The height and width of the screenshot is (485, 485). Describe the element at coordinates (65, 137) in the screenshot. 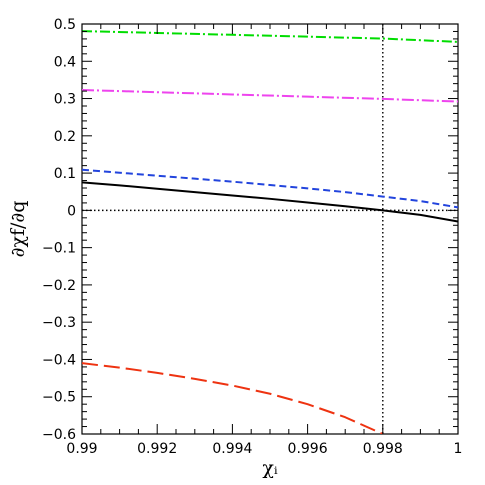

I see `y-tick-label: 0.2` at that location.